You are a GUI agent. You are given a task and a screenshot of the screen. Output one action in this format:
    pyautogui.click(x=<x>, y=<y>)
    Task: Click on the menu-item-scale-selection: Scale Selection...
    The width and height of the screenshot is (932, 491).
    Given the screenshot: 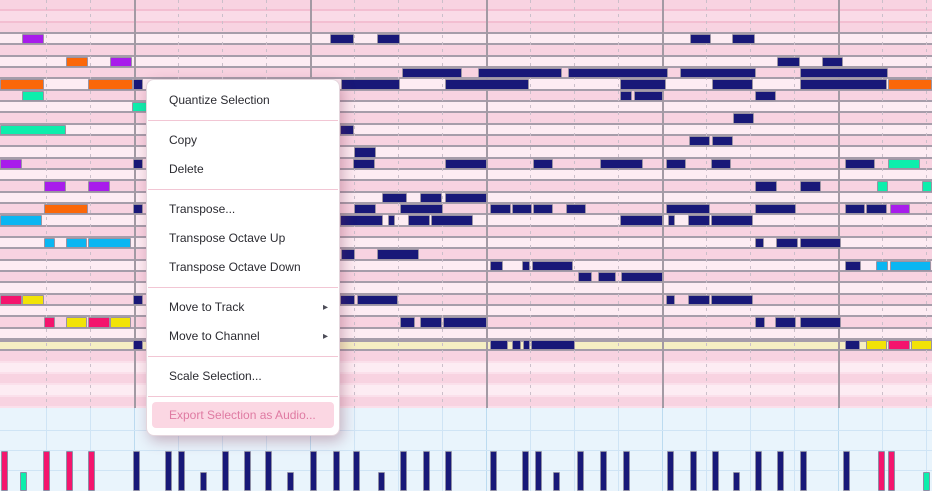 What is the action you would take?
    pyautogui.click(x=243, y=376)
    